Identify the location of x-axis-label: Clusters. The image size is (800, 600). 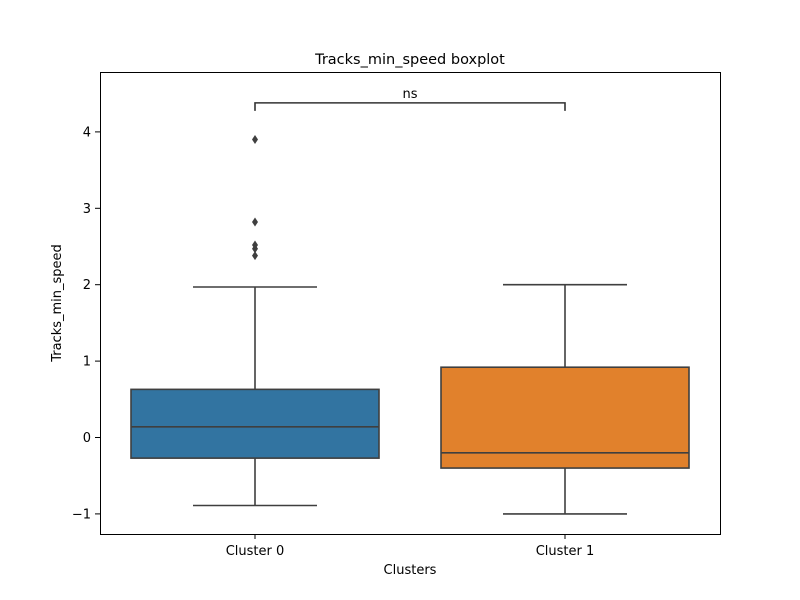
(410, 570).